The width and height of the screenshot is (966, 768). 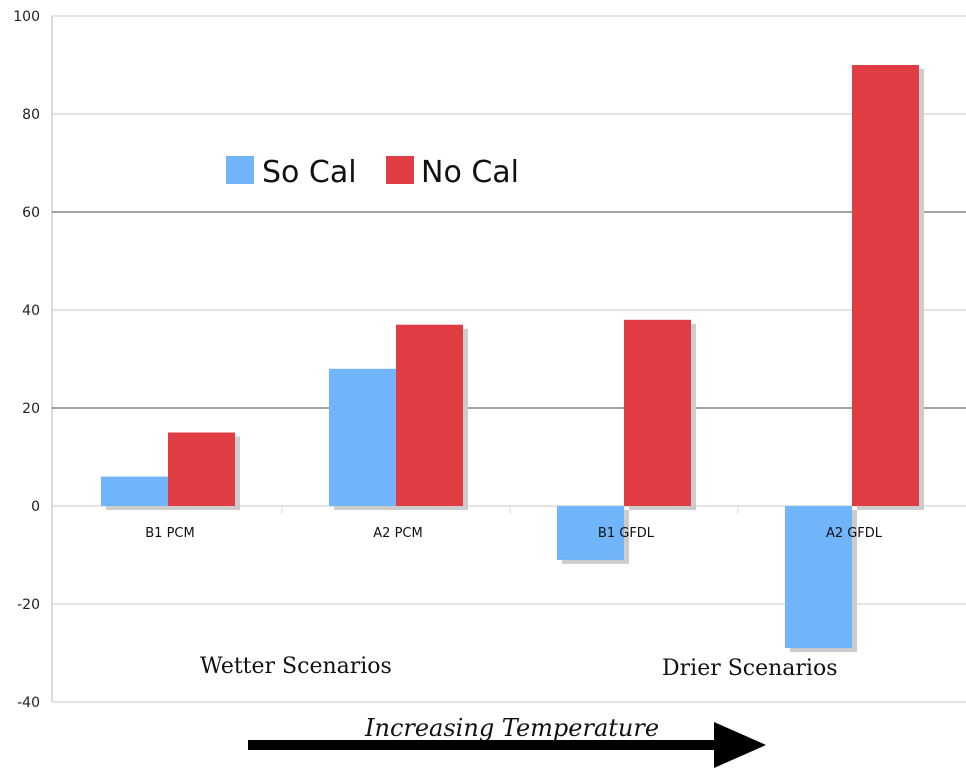 I want to click on temperature-arrow, so click(x=507, y=745).